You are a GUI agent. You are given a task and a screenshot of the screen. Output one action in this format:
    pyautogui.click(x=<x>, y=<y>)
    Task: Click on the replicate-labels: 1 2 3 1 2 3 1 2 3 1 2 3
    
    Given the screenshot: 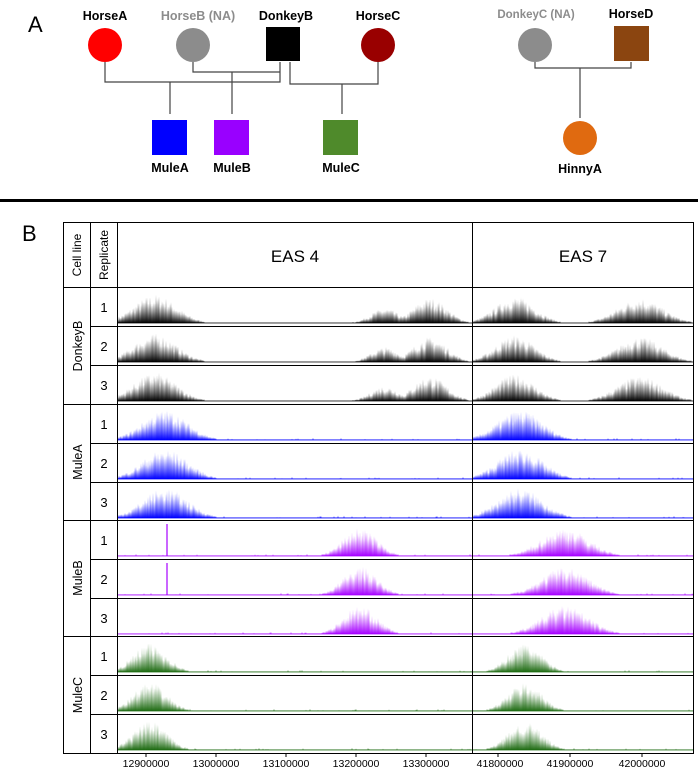 What is the action you would take?
    pyautogui.click(x=103, y=521)
    